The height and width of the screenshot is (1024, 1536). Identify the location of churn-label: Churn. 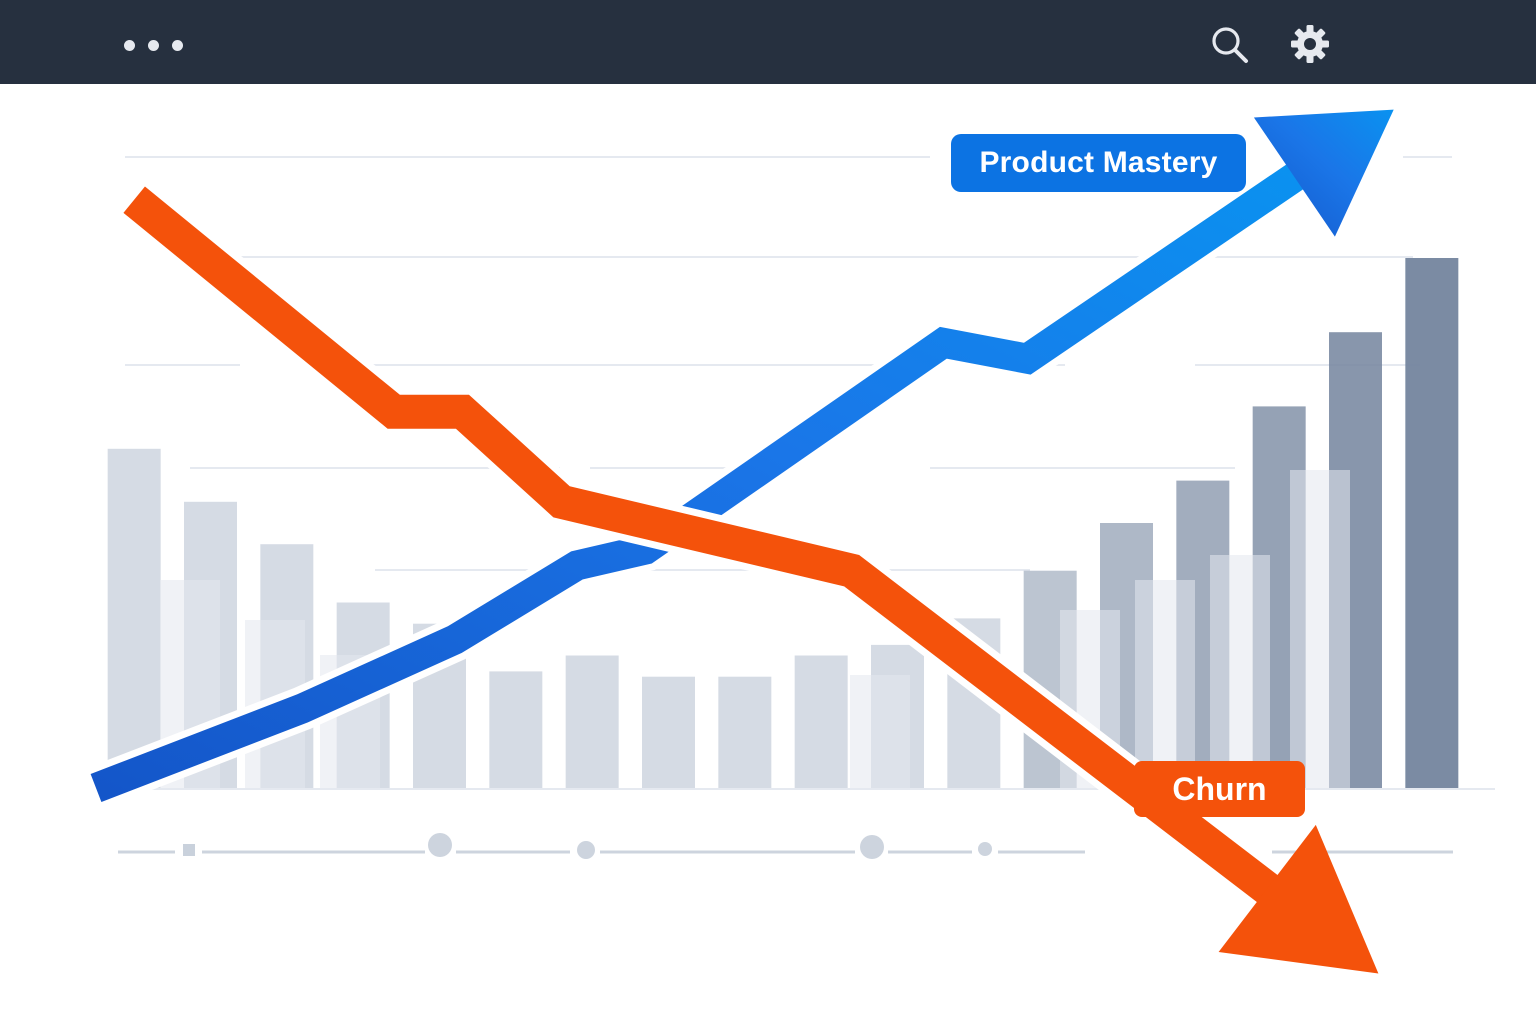
(1219, 789).